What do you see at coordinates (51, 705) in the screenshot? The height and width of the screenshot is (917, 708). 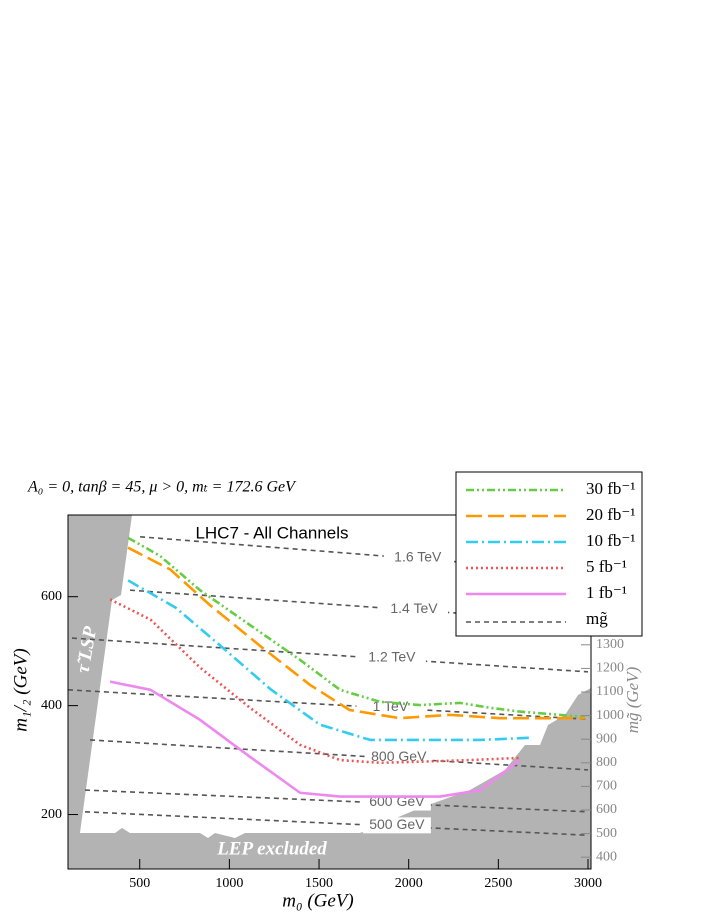 I see `y-tick-label: 400` at bounding box center [51, 705].